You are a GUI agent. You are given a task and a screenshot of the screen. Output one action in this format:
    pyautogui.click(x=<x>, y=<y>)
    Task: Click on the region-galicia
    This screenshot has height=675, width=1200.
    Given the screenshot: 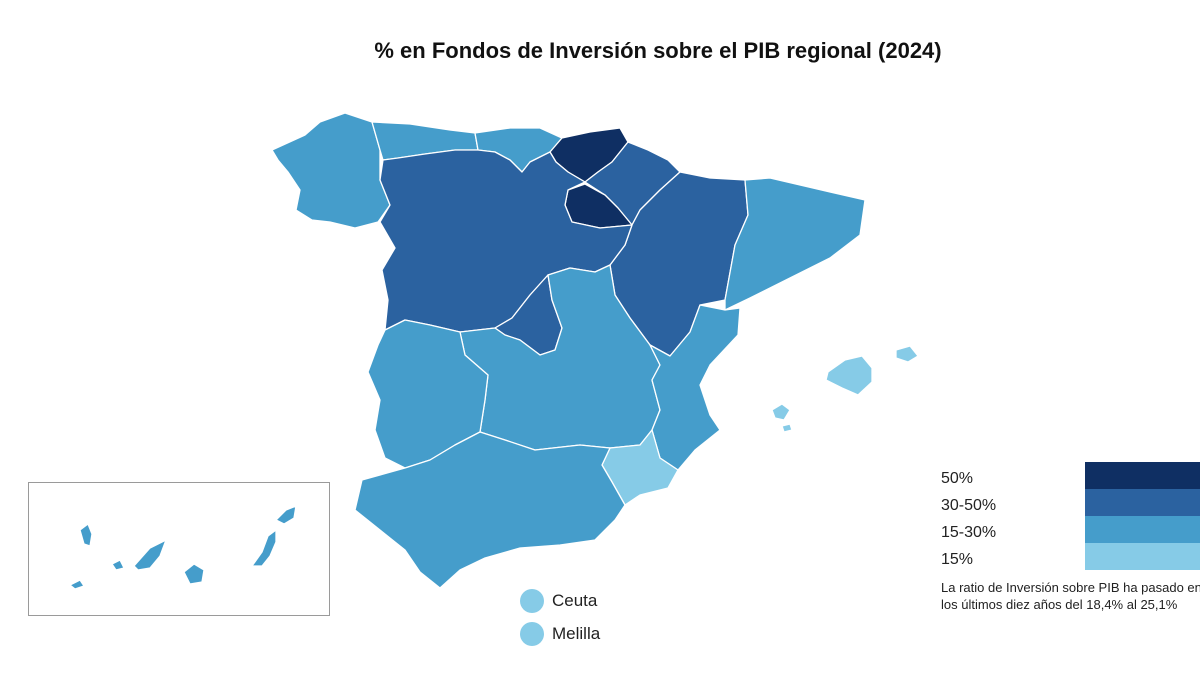 What is the action you would take?
    pyautogui.click(x=331, y=170)
    